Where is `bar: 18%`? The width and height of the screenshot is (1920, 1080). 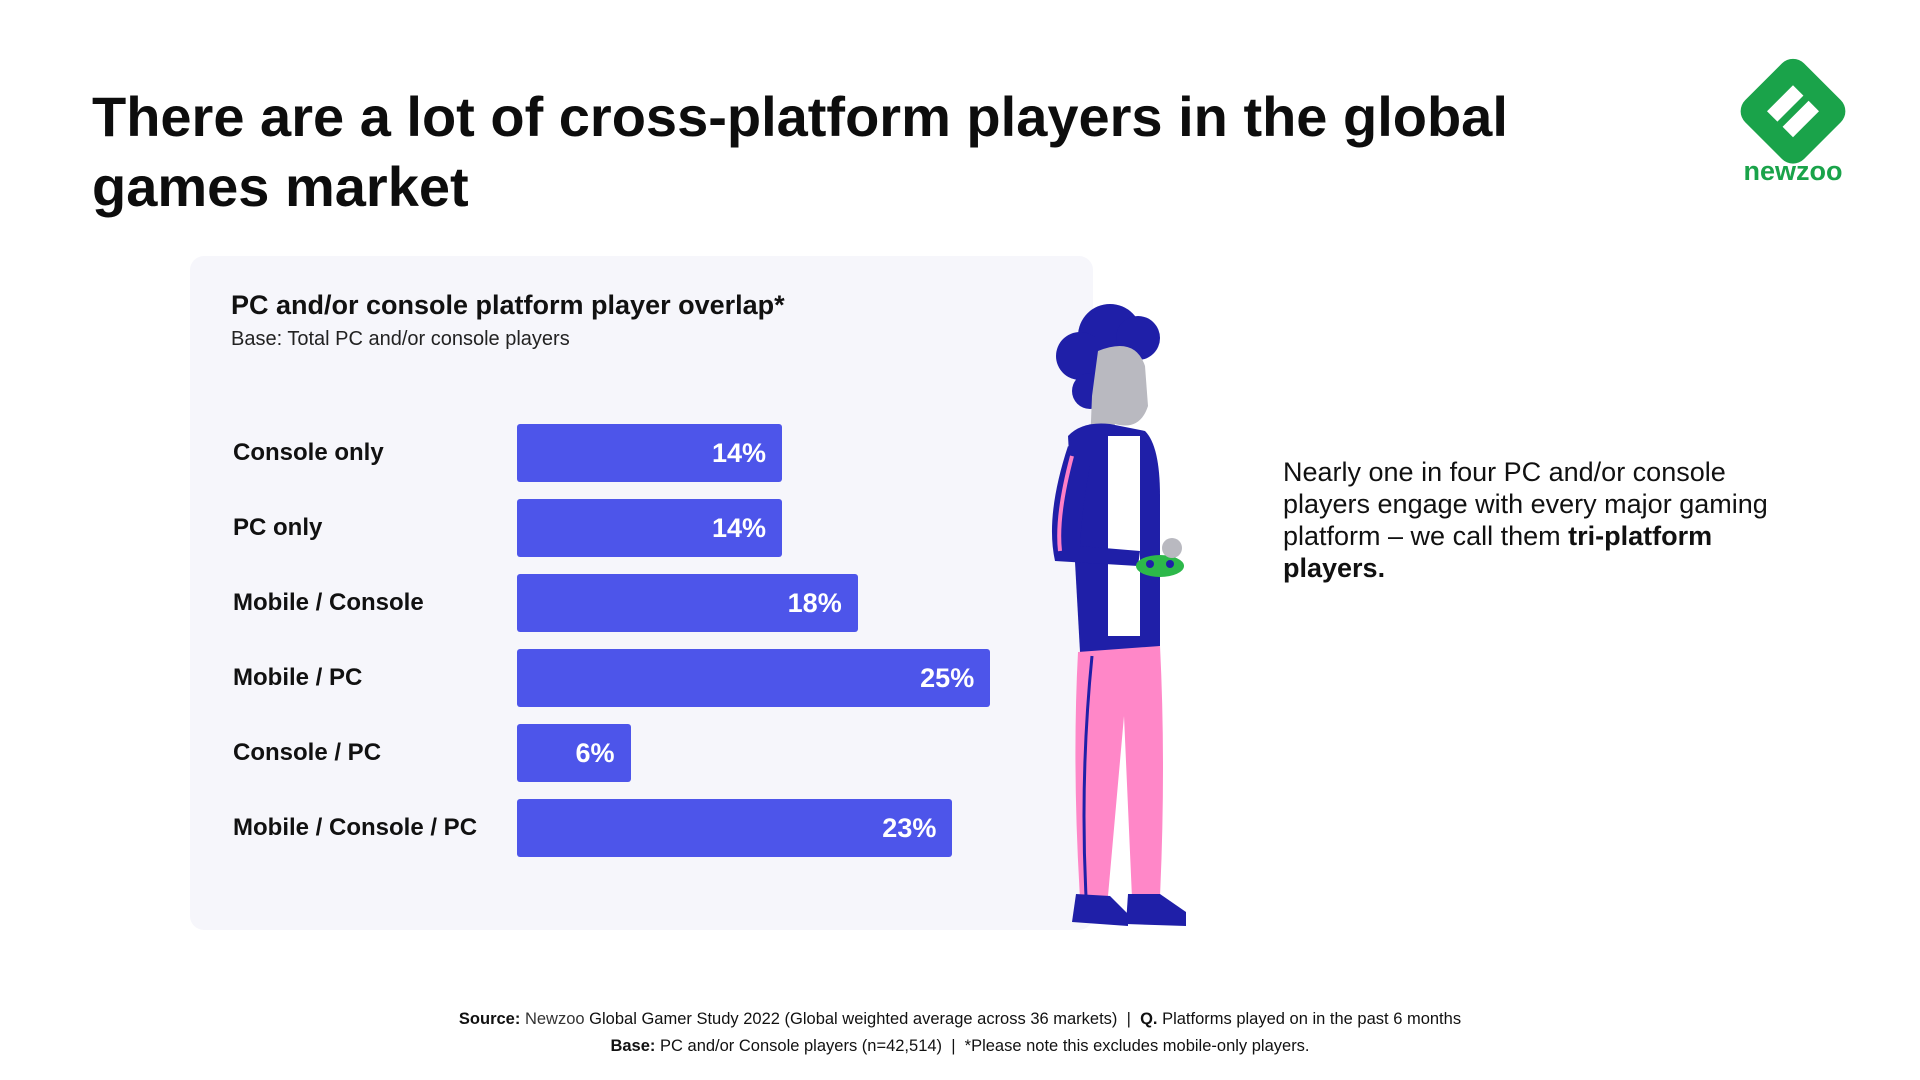
bar: 18% is located at coordinates (687, 603).